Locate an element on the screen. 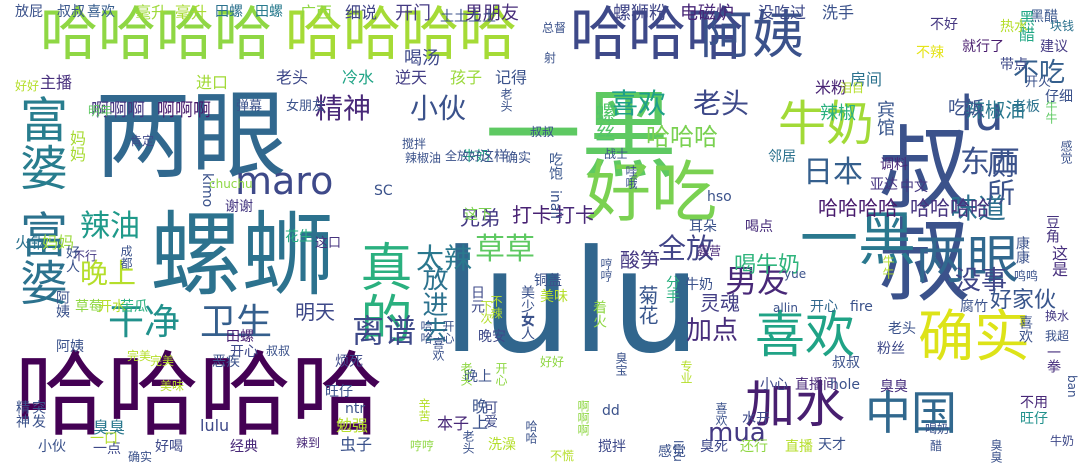 The height and width of the screenshot is (463, 1080). word-cloud-word: 邻居 is located at coordinates (782, 157).